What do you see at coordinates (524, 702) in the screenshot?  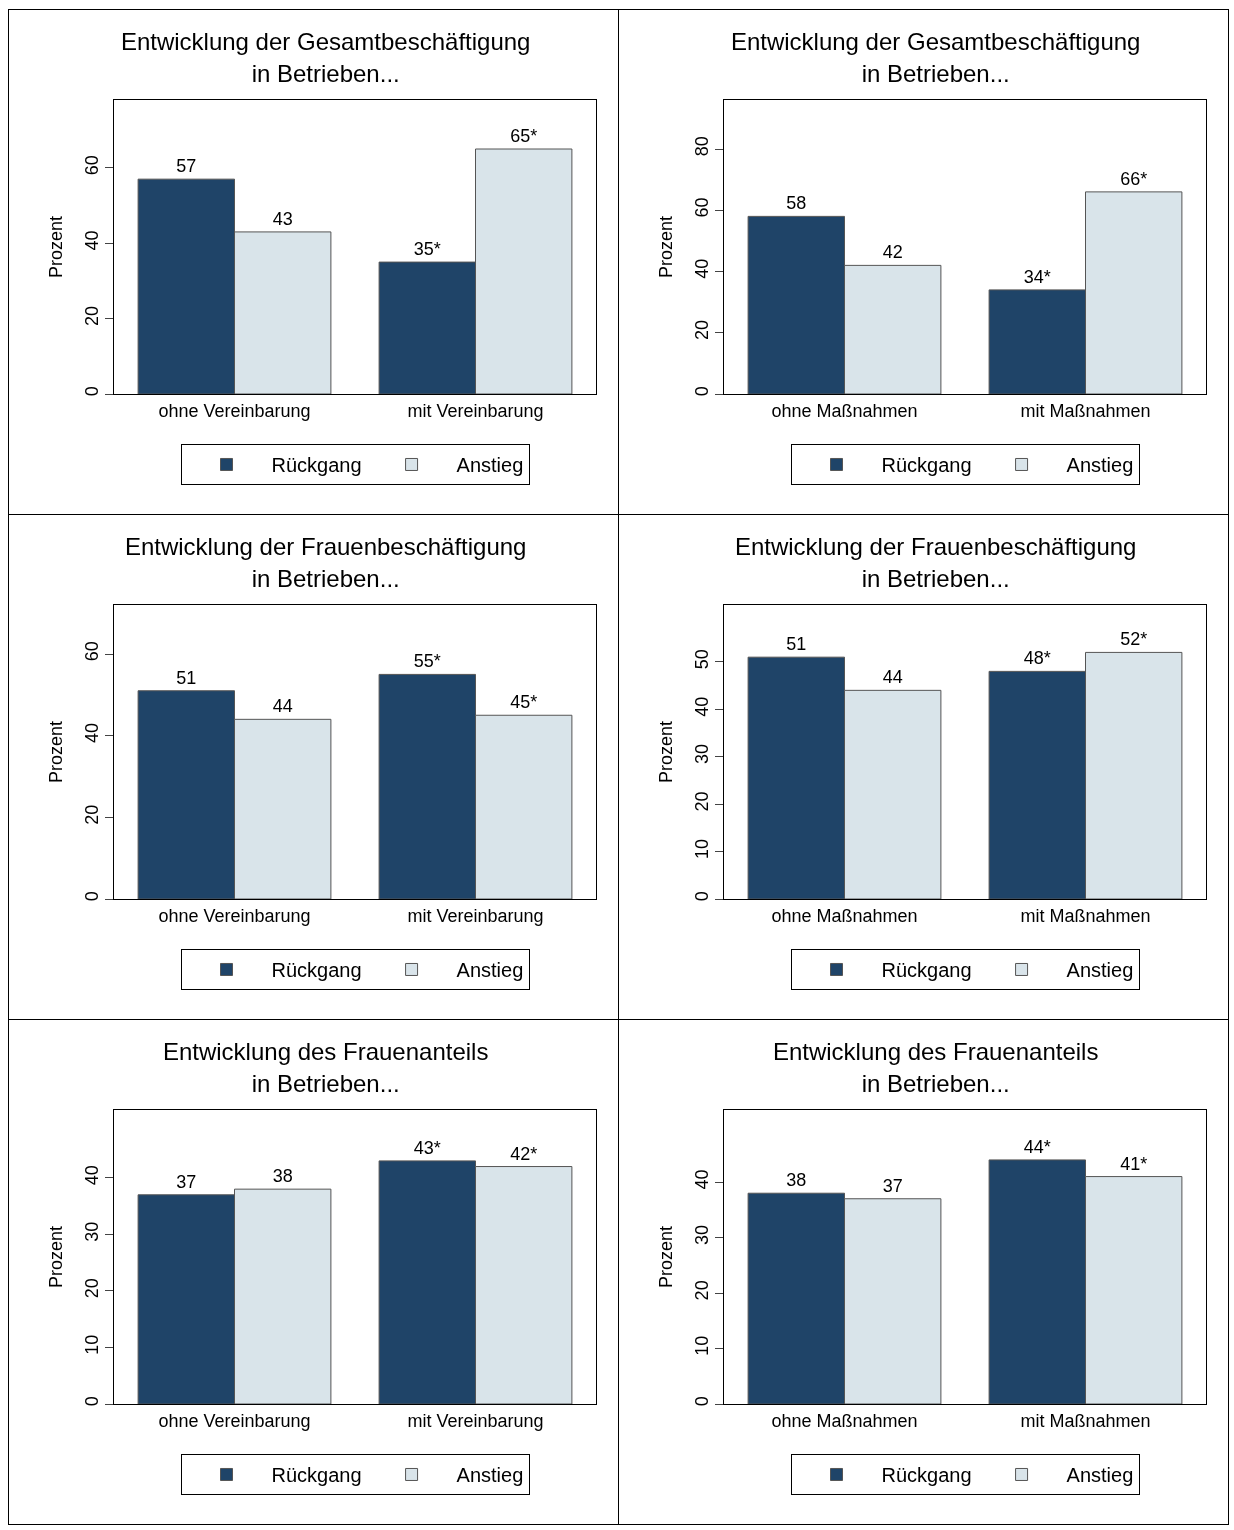 I see `data-label: 45*` at bounding box center [524, 702].